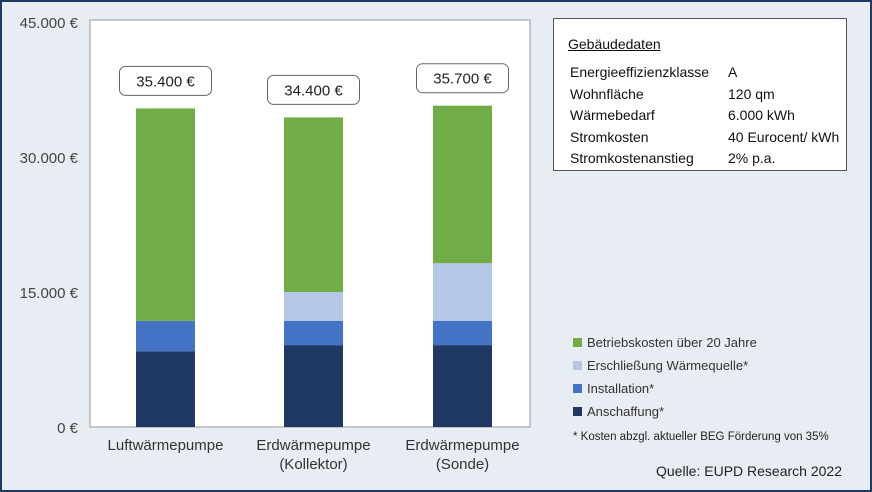  What do you see at coordinates (749, 471) in the screenshot?
I see `source-note: Quelle: EUPD Research 2022` at bounding box center [749, 471].